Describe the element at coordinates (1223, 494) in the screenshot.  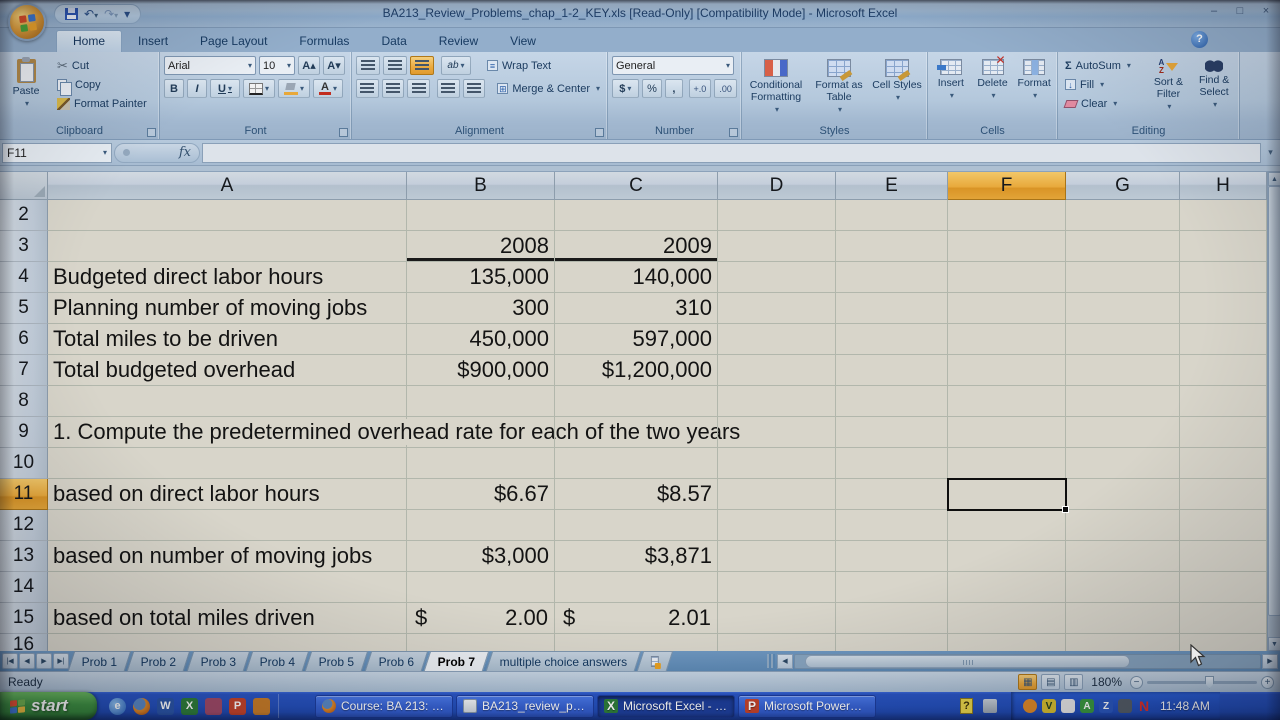
I see `cell-H11` at that location.